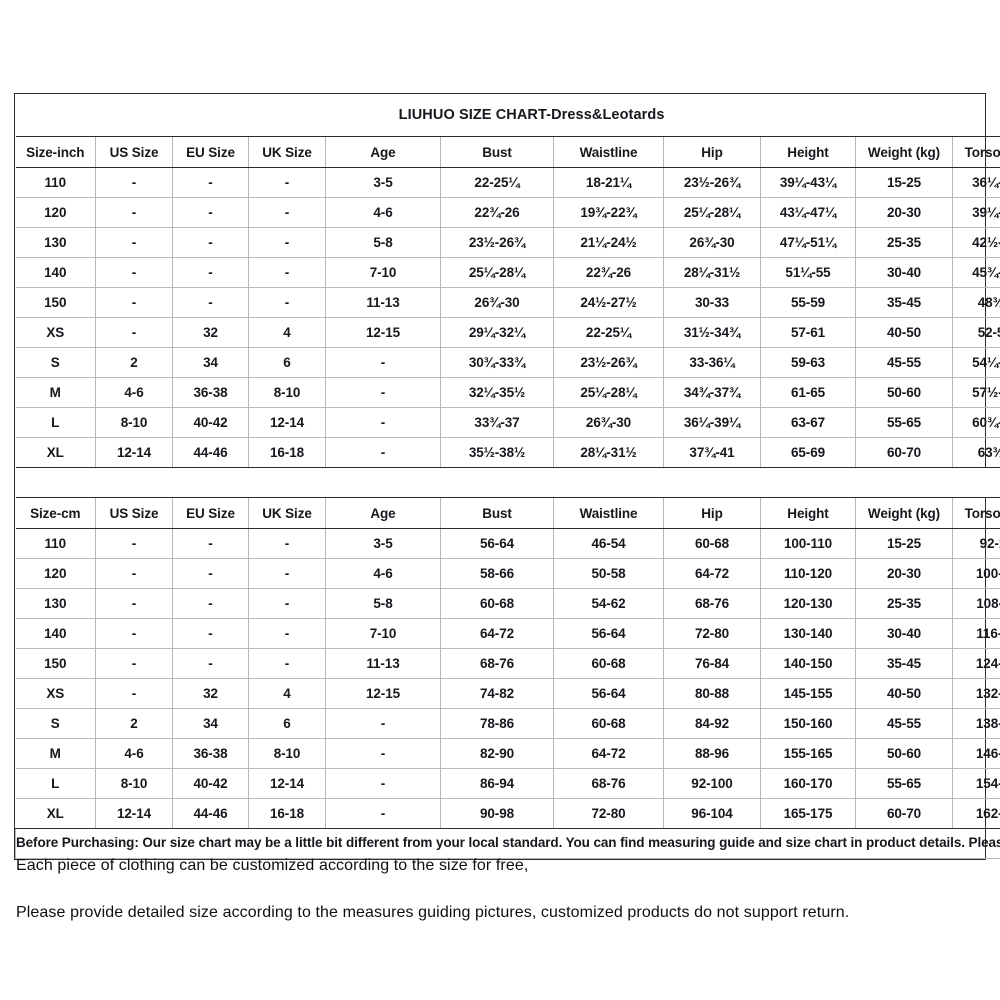 The height and width of the screenshot is (1000, 1000). What do you see at coordinates (808, 513) in the screenshot?
I see `column-header-8: Height` at bounding box center [808, 513].